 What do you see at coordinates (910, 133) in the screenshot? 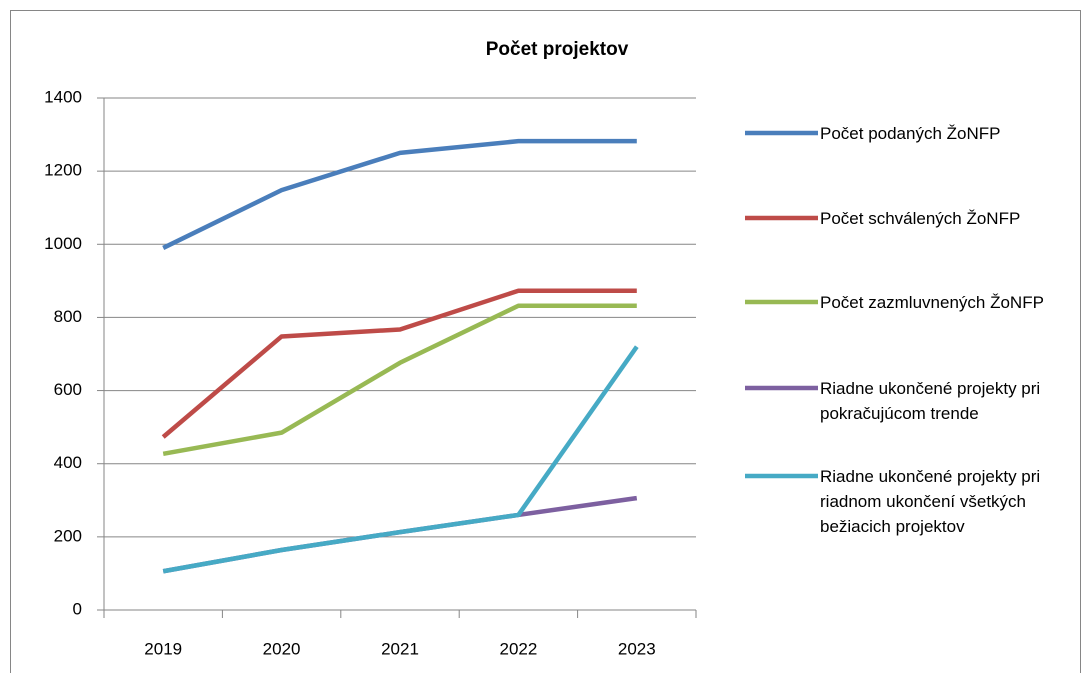
I see `legend-label: Počet podaných ŽoNFP` at bounding box center [910, 133].